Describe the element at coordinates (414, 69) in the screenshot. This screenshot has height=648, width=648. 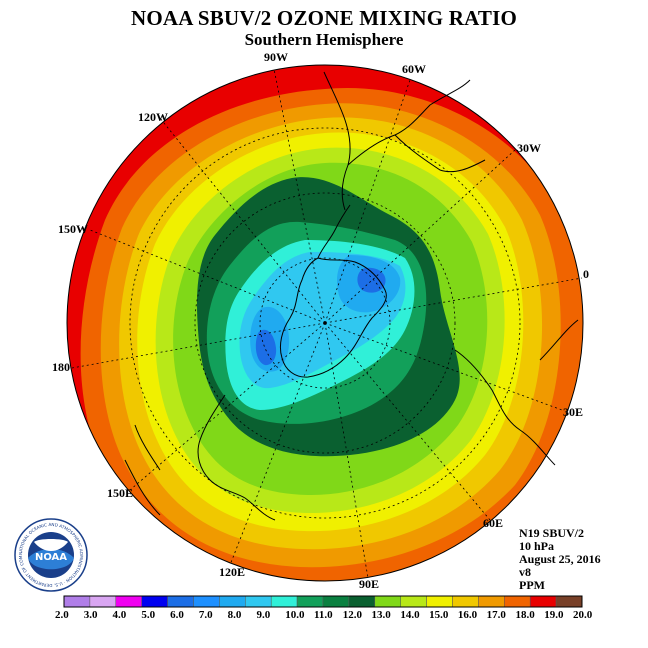
I see `lon-label-60w: 60W` at that location.